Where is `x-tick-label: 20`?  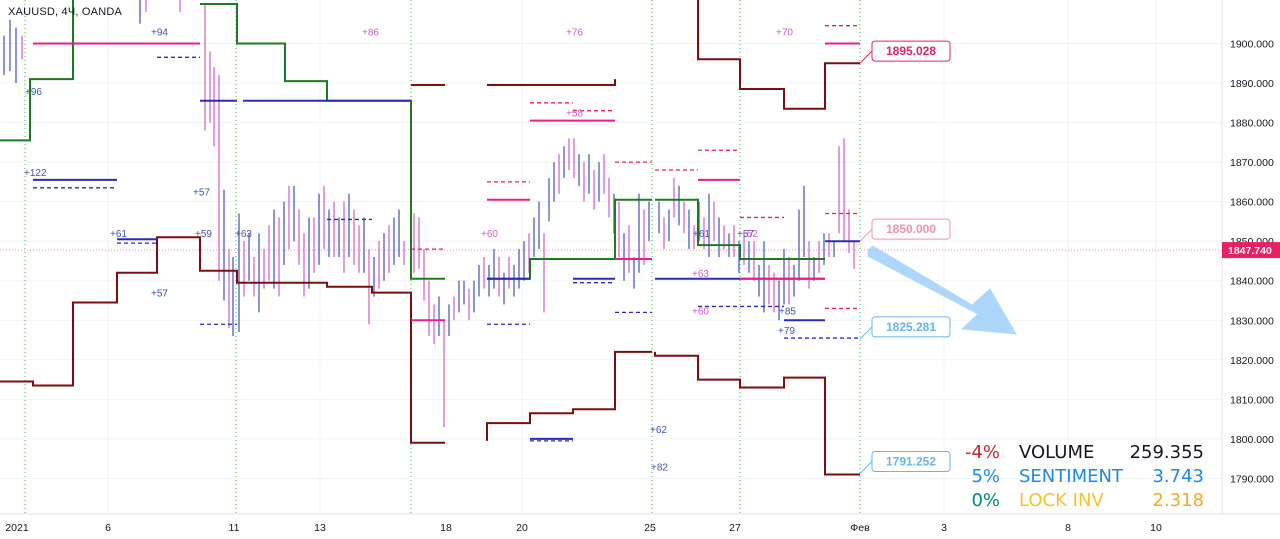
x-tick-label: 20 is located at coordinates (522, 528).